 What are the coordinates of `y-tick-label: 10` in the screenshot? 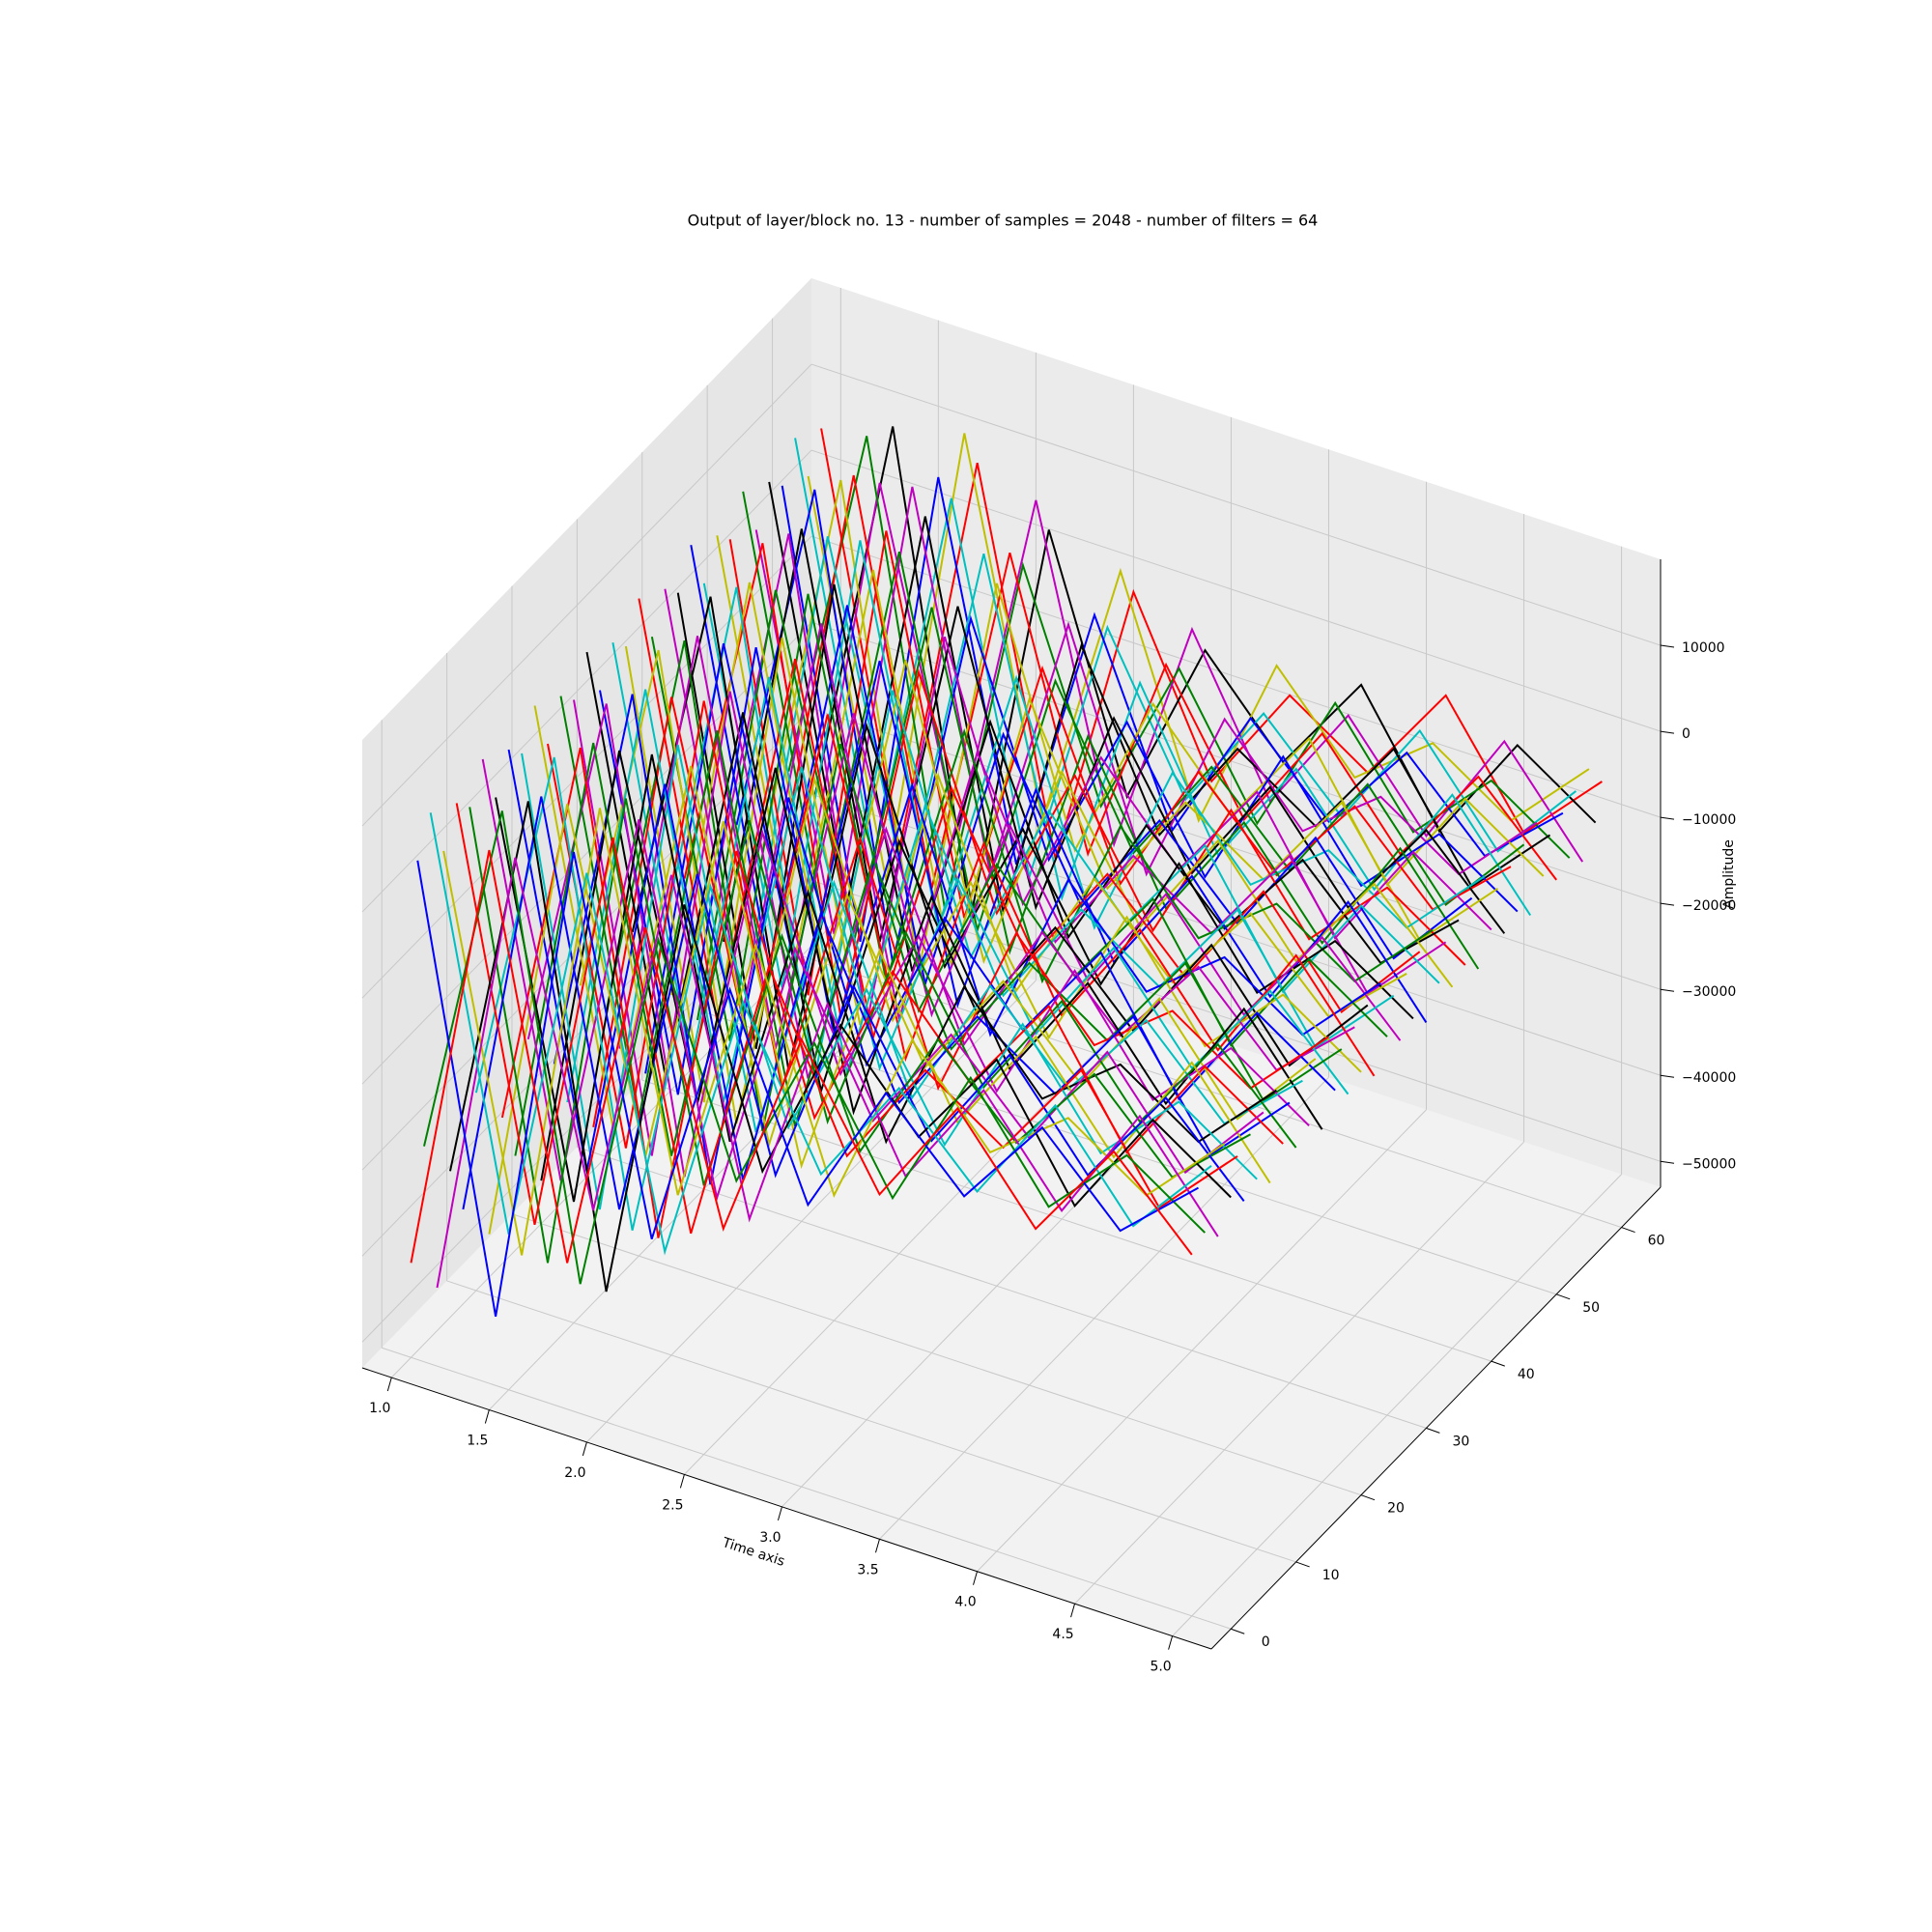 It's located at (1331, 1575).